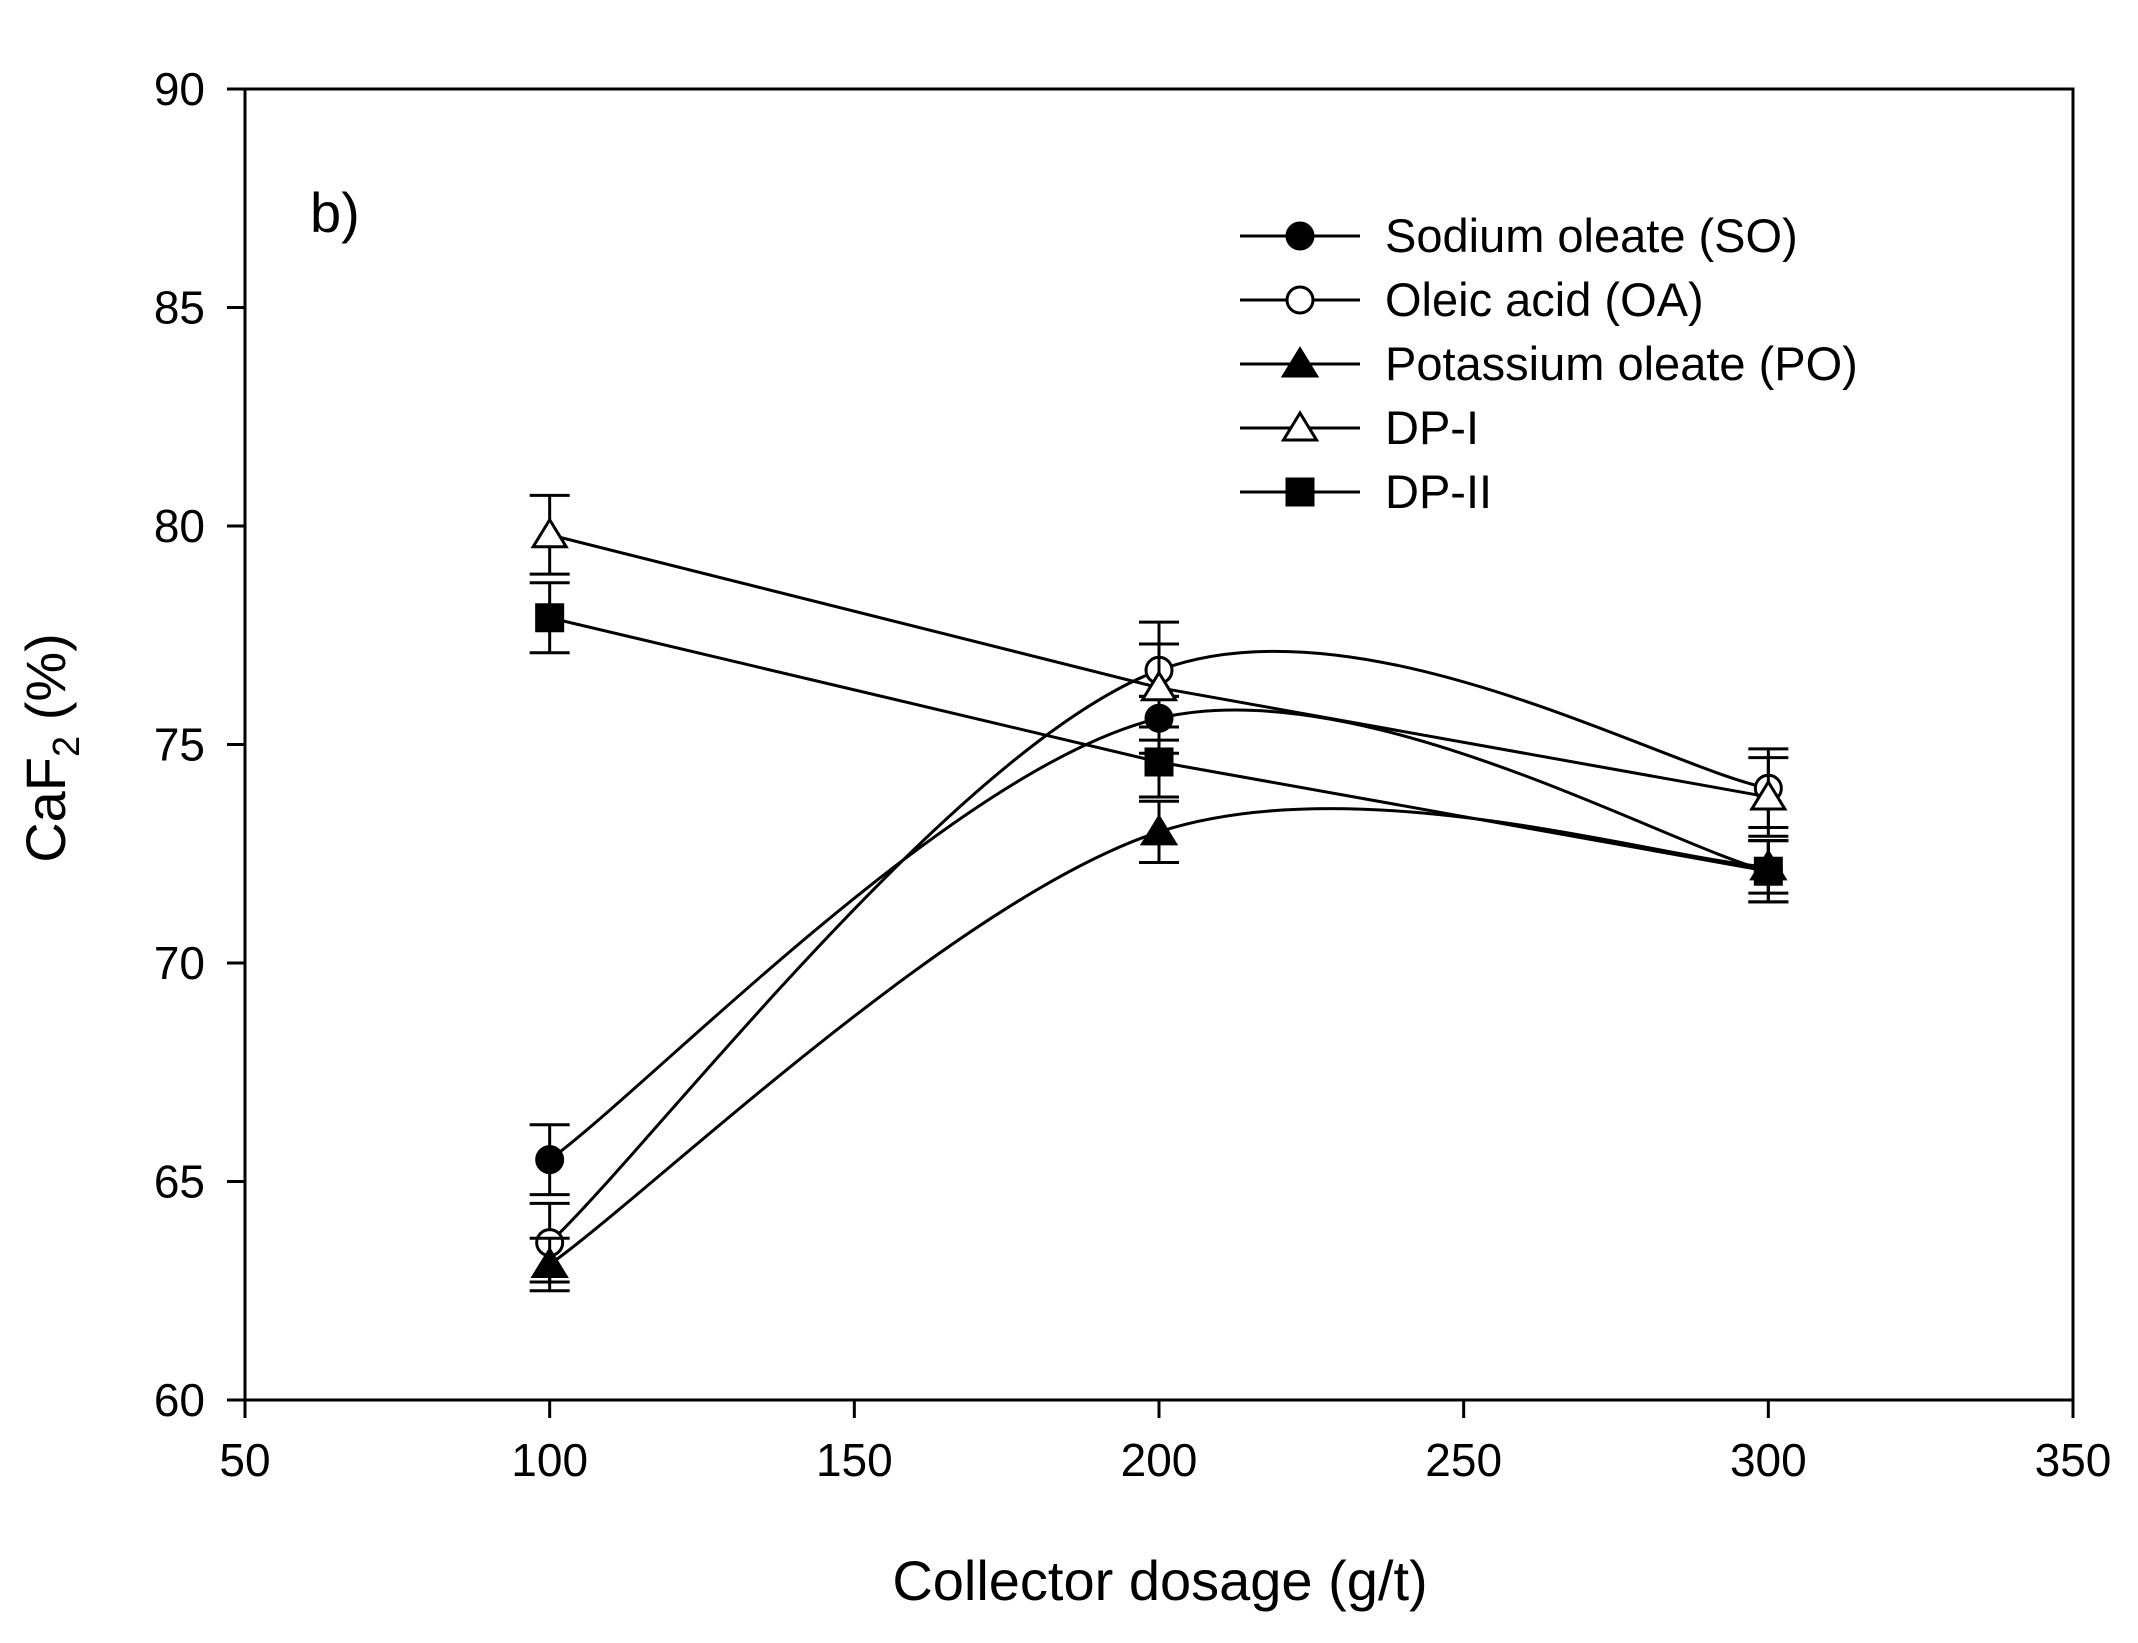 This screenshot has height=1643, width=2138. Describe the element at coordinates (179, 89) in the screenshot. I see `y-tick-label: 90` at that location.